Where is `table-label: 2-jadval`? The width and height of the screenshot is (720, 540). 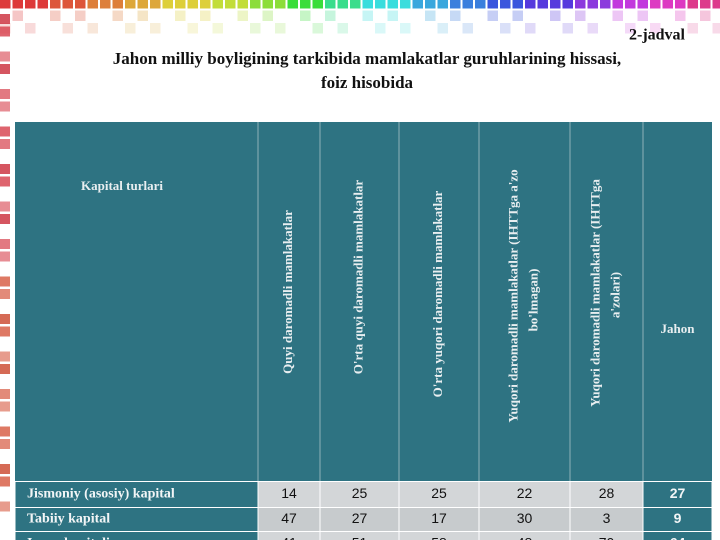 table-label: 2-jadval is located at coordinates (657, 35).